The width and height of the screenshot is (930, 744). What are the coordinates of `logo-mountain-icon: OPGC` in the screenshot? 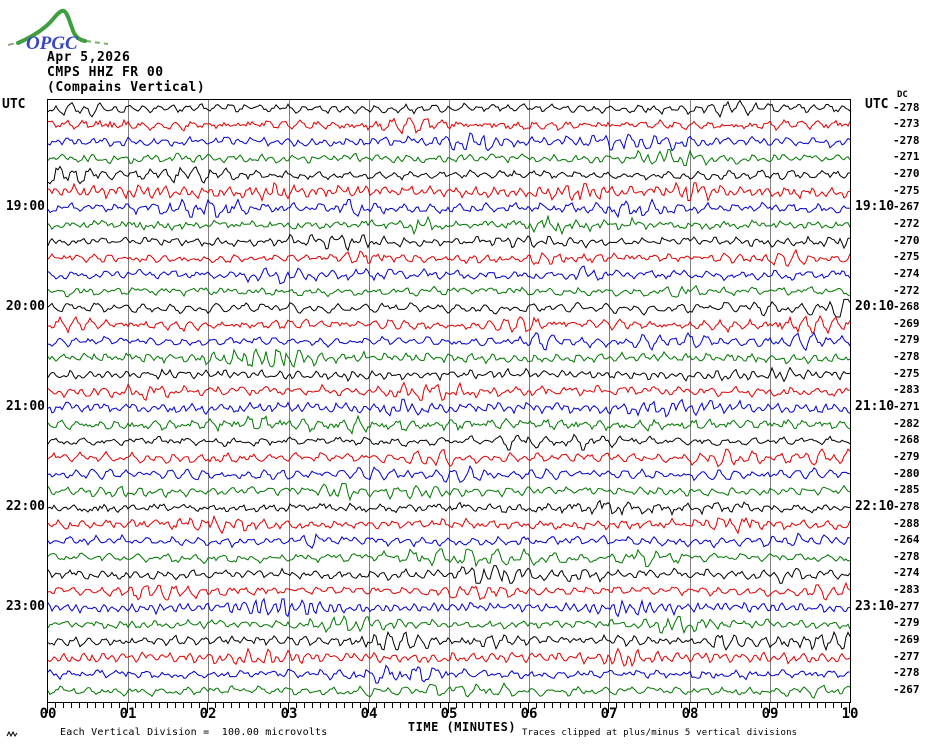 It's located at (58, 31).